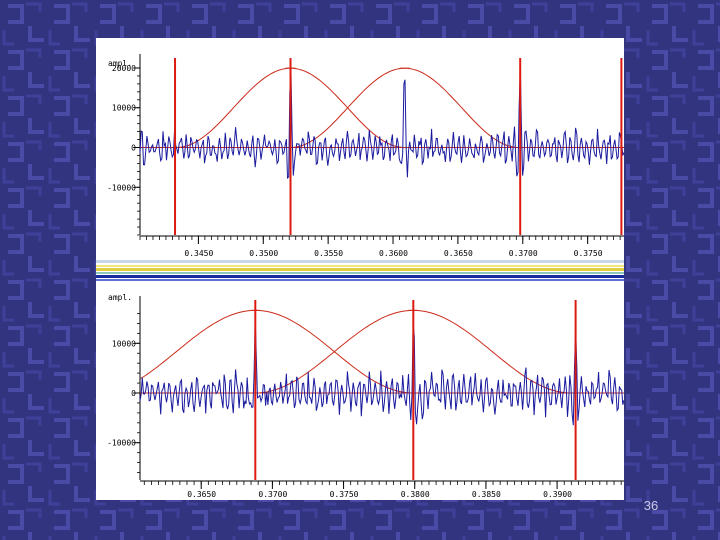  What do you see at coordinates (557, 494) in the screenshot?
I see `x-tick-label: 0.3900` at bounding box center [557, 494].